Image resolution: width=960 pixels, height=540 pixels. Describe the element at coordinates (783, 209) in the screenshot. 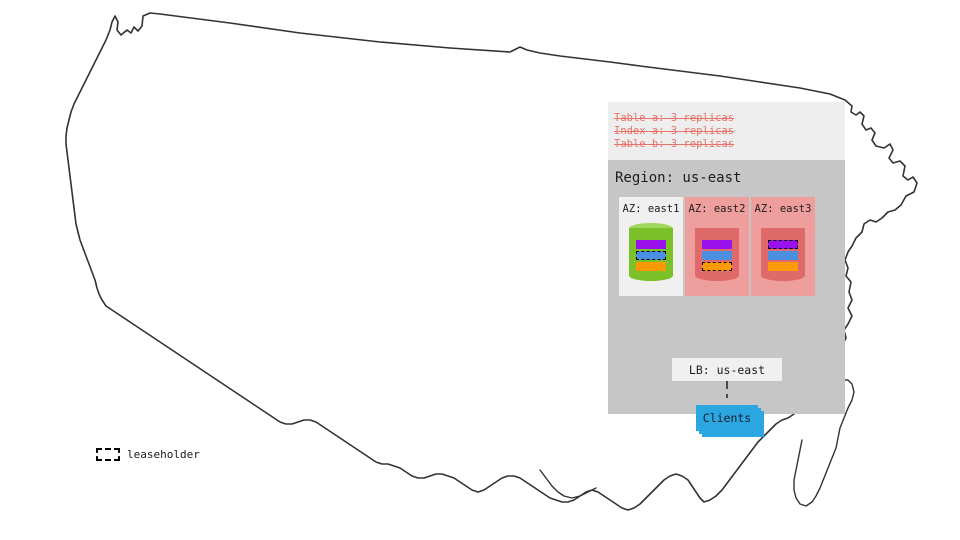

I see `az-label: AZ: east3` at that location.